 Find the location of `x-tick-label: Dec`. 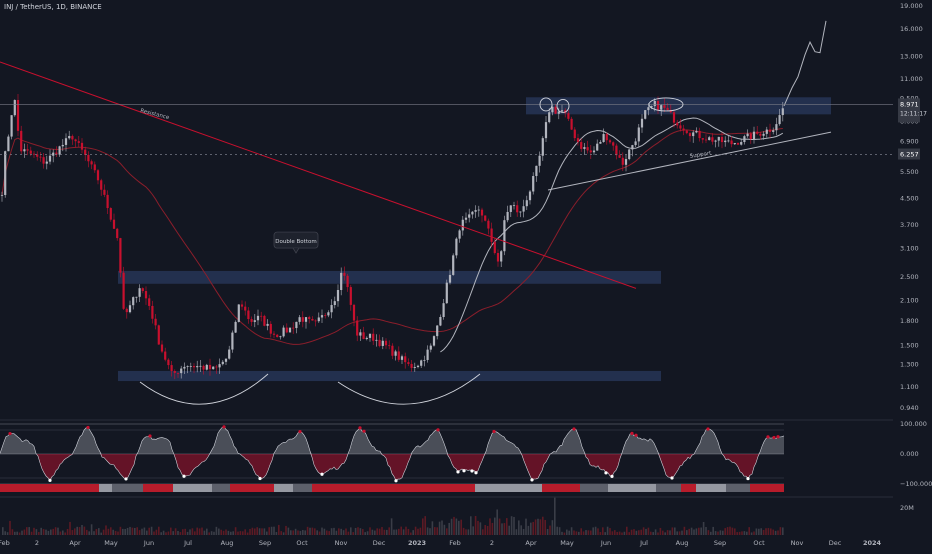

x-tick-label: Dec is located at coordinates (835, 543).